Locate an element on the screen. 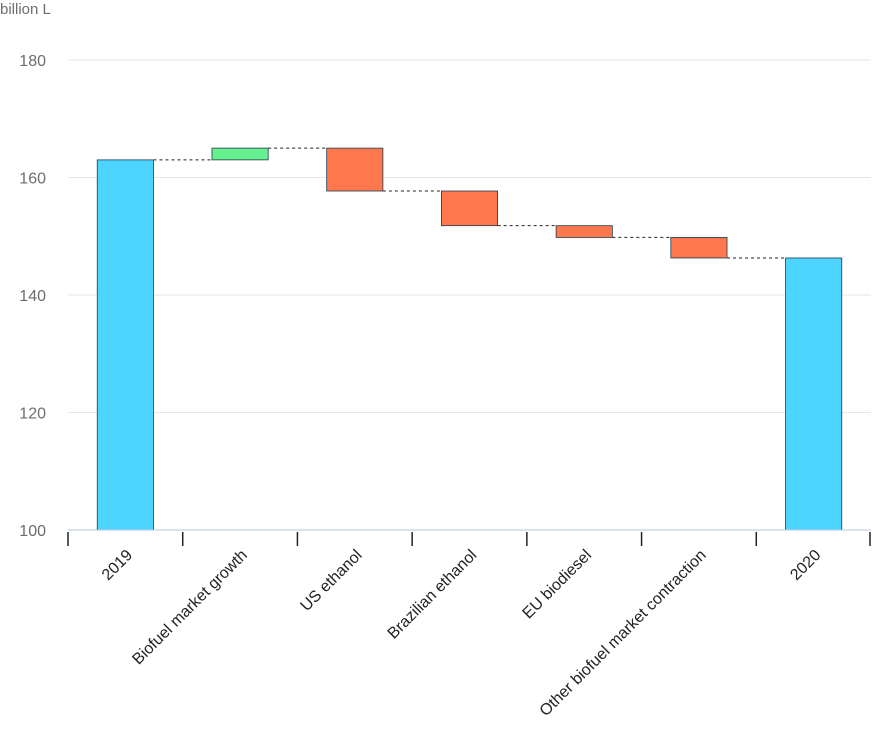 This screenshot has height=747, width=872. x-tick-label: 2019 is located at coordinates (117, 565).